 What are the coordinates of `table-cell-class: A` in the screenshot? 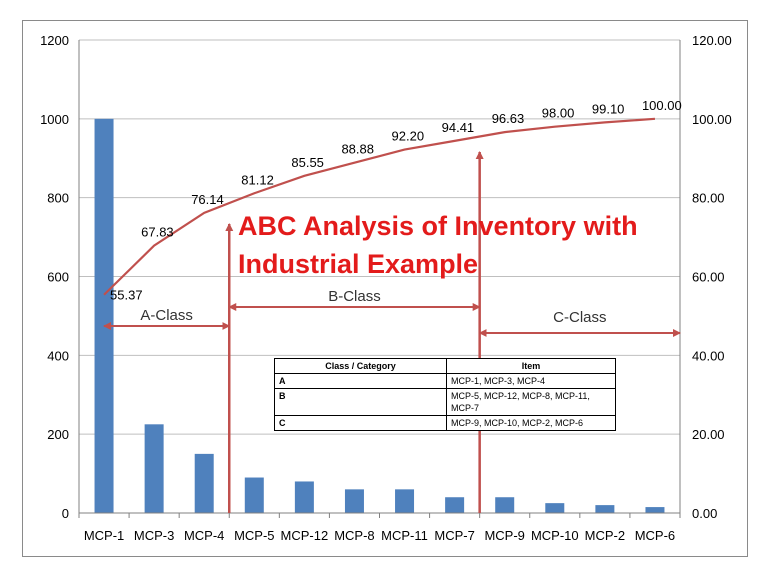 It's located at (360, 381).